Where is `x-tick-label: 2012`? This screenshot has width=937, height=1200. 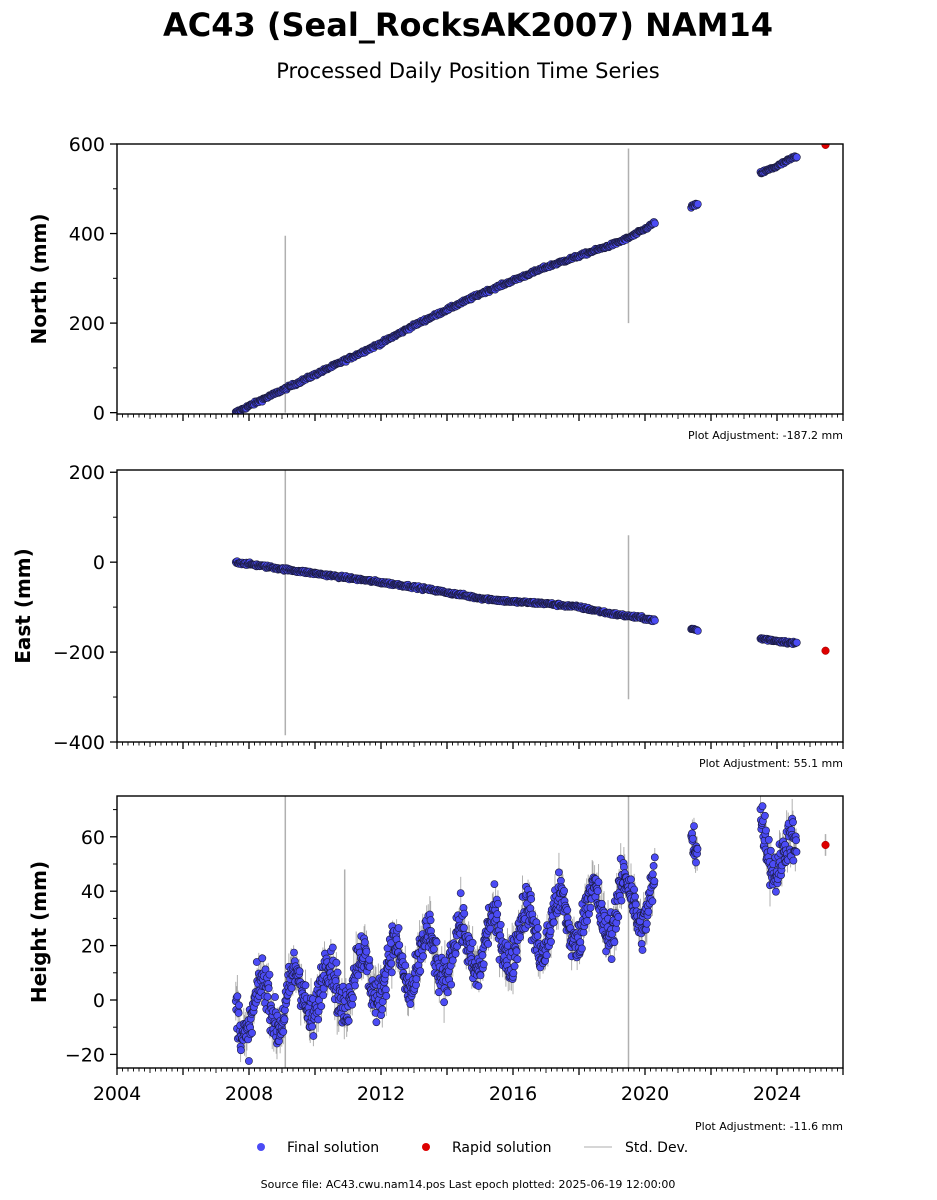
x-tick-label: 2012 is located at coordinates (381, 1094).